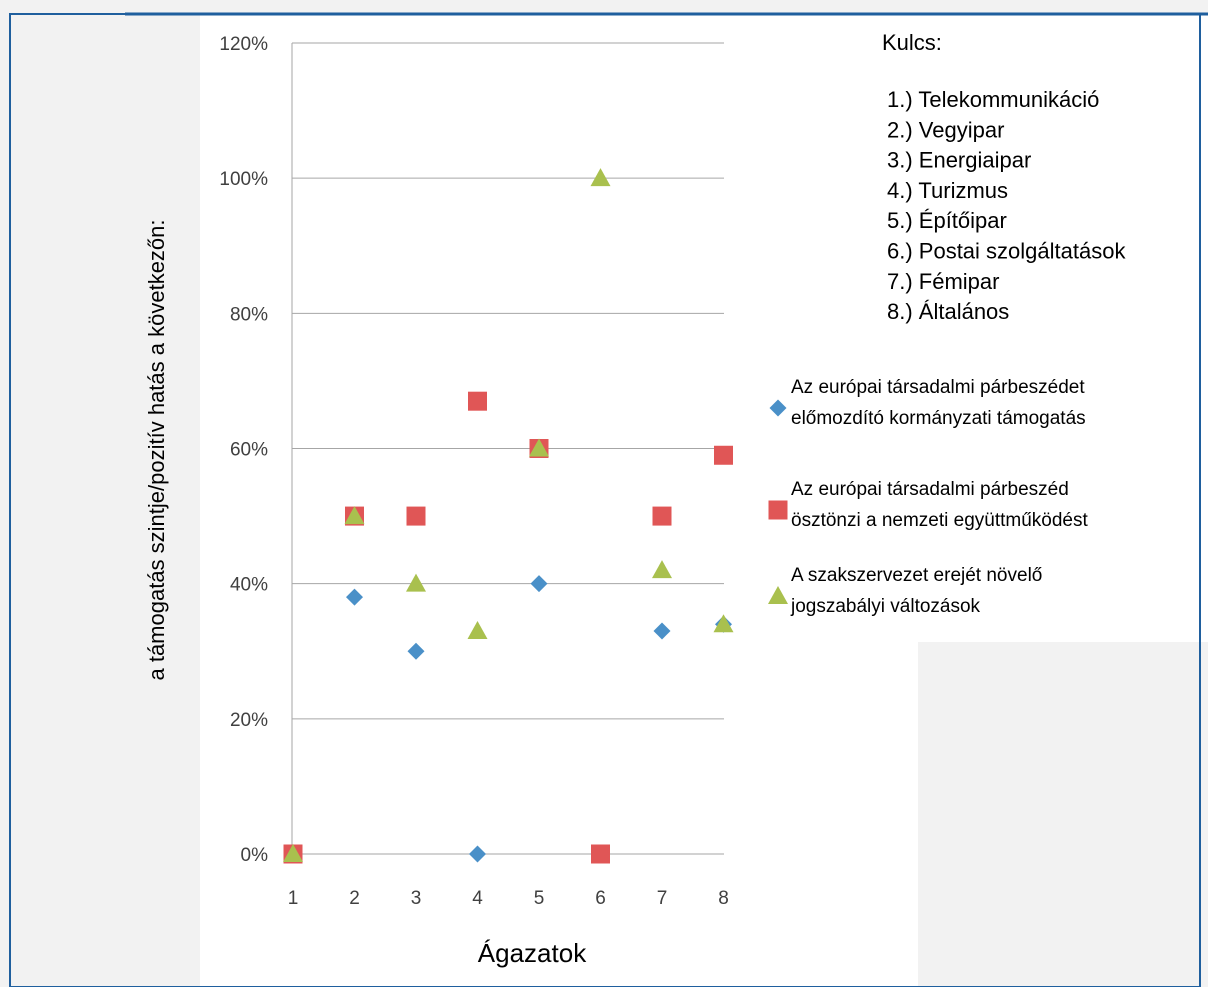 The height and width of the screenshot is (987, 1208). What do you see at coordinates (945, 129) in the screenshot?
I see `key-item: 2.) Vegyipar` at bounding box center [945, 129].